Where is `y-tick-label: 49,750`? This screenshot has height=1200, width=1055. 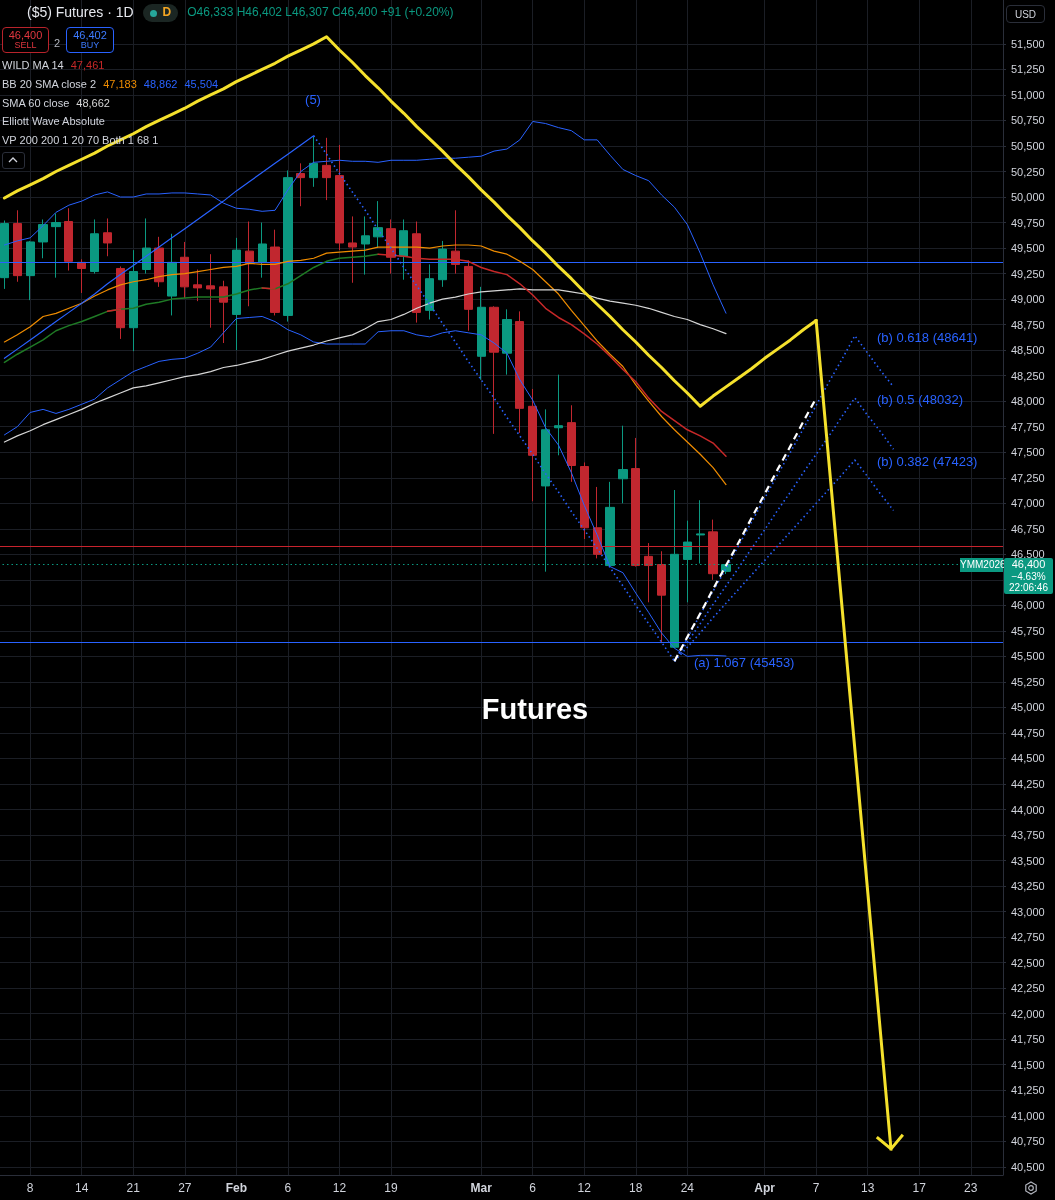
y-tick-label: 49,750 is located at coordinates (1028, 222).